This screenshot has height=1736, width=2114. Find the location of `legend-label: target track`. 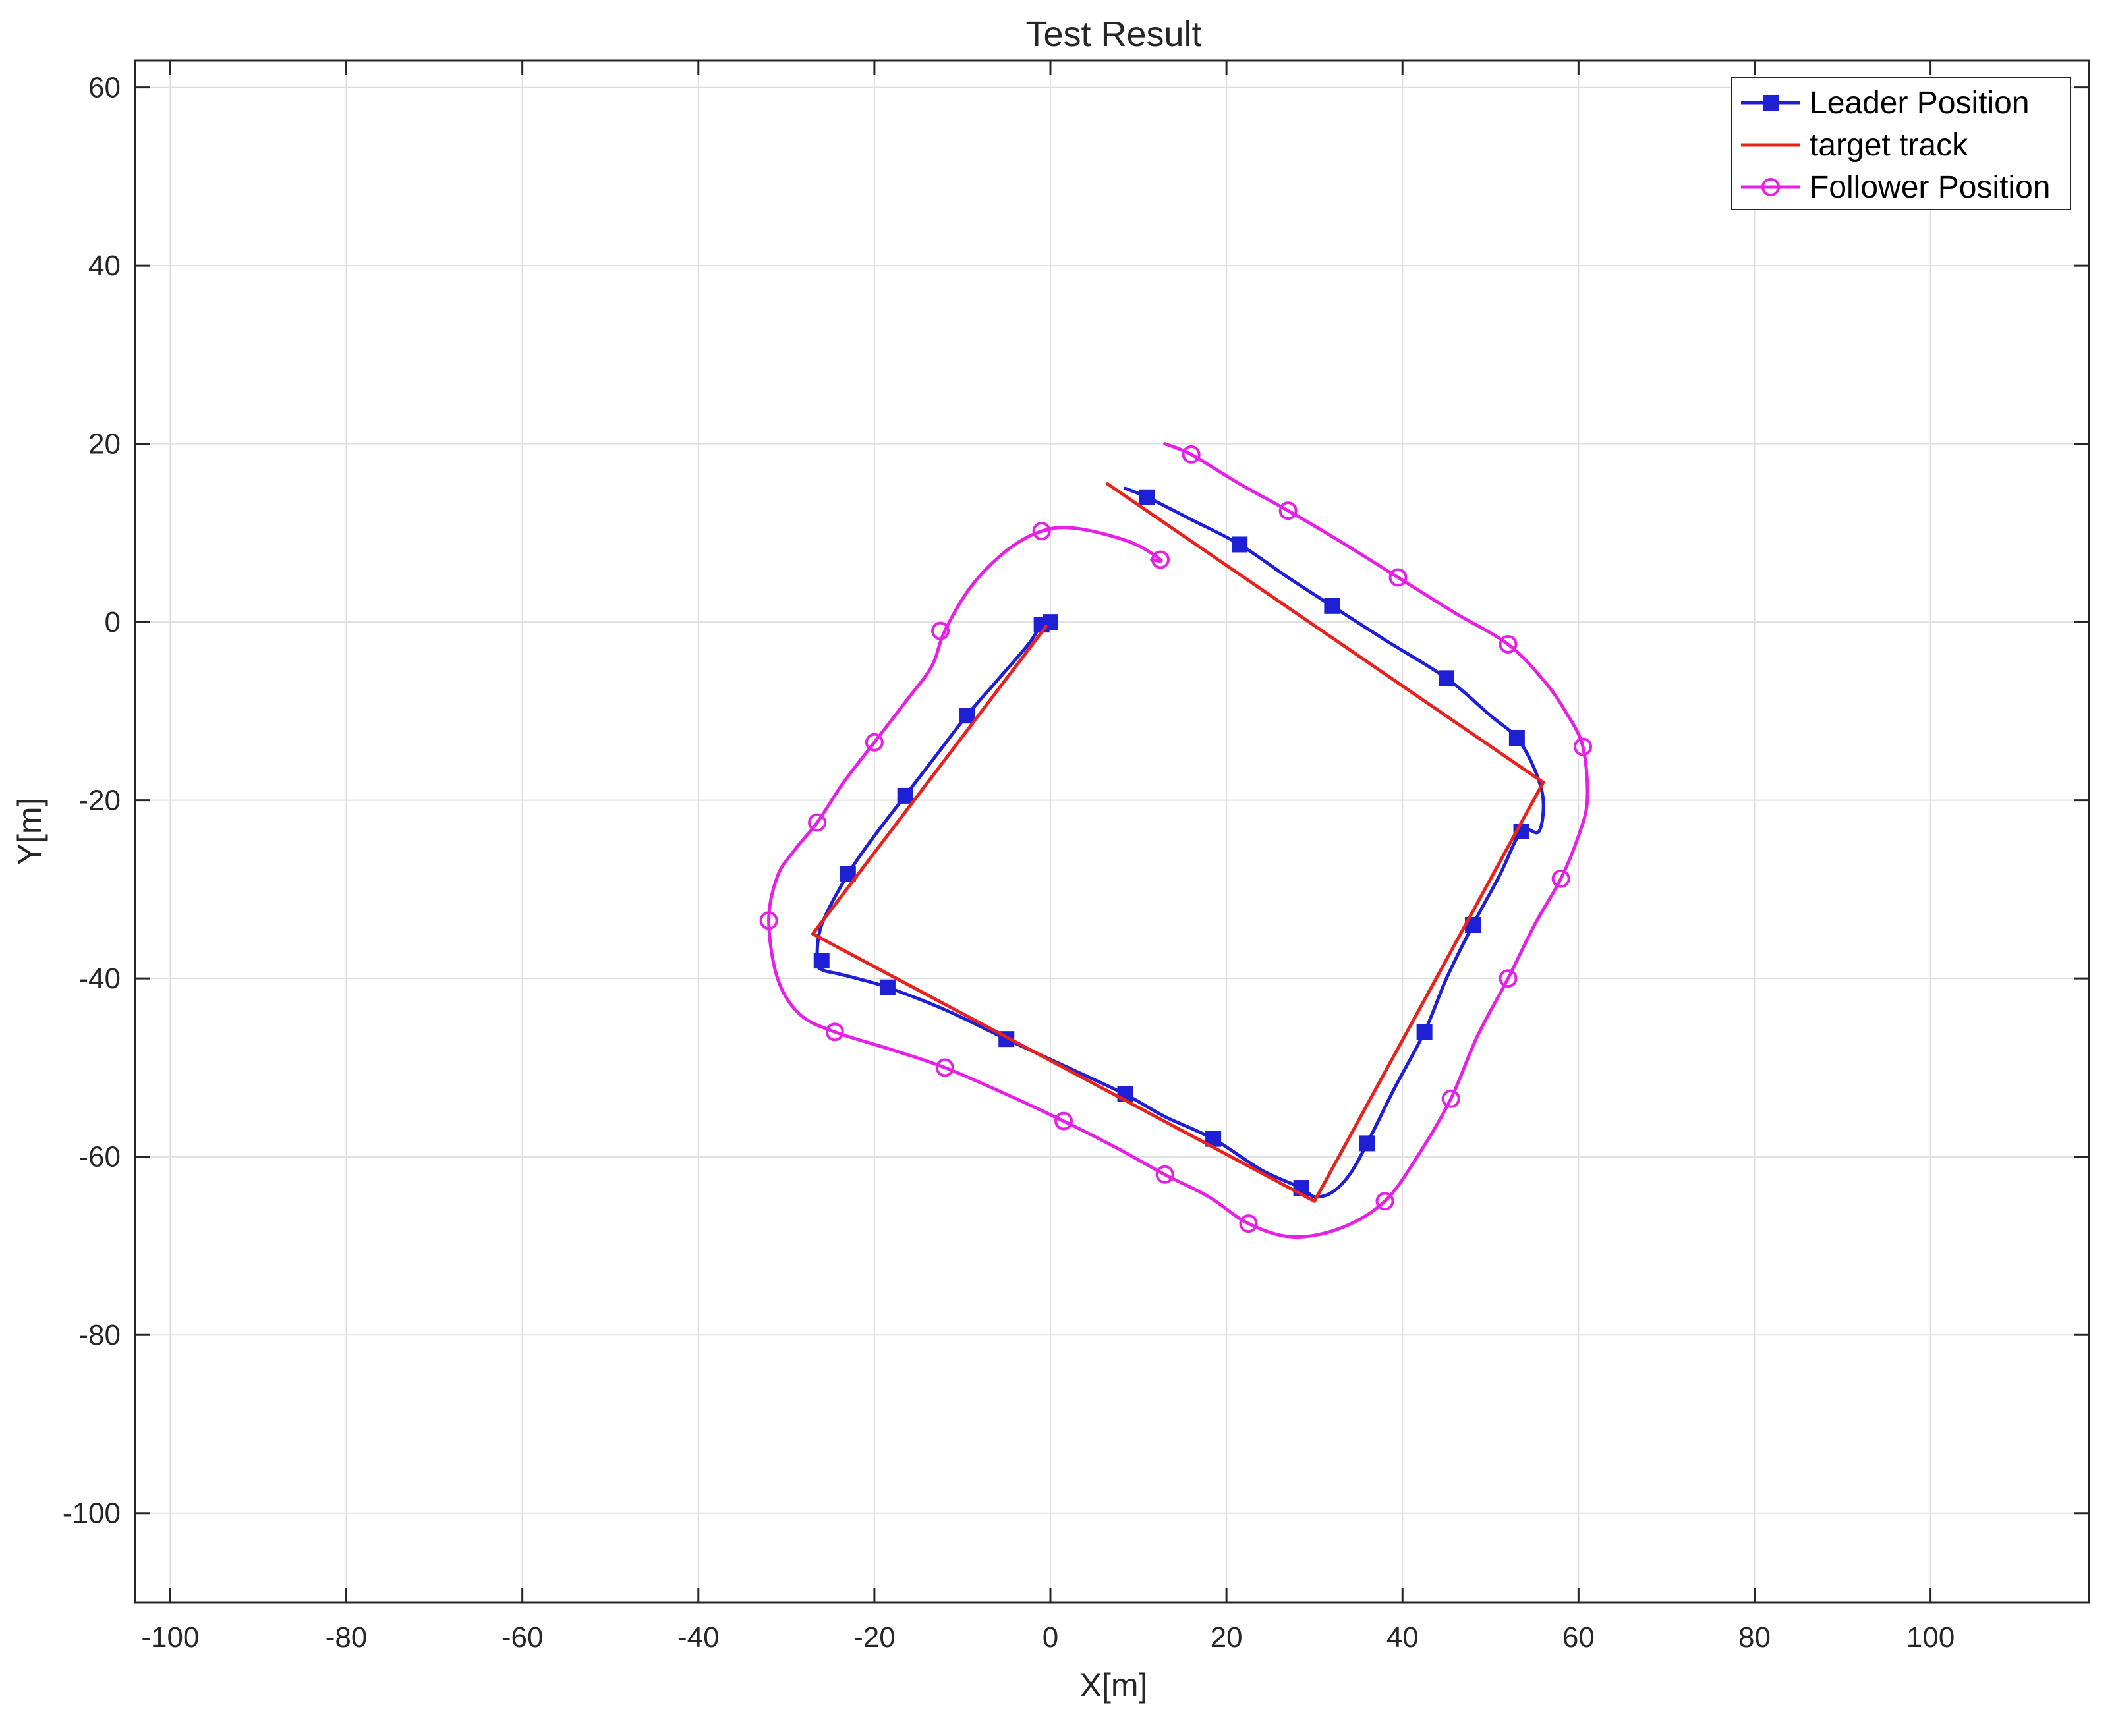

legend-label: target track is located at coordinates (1889, 145).